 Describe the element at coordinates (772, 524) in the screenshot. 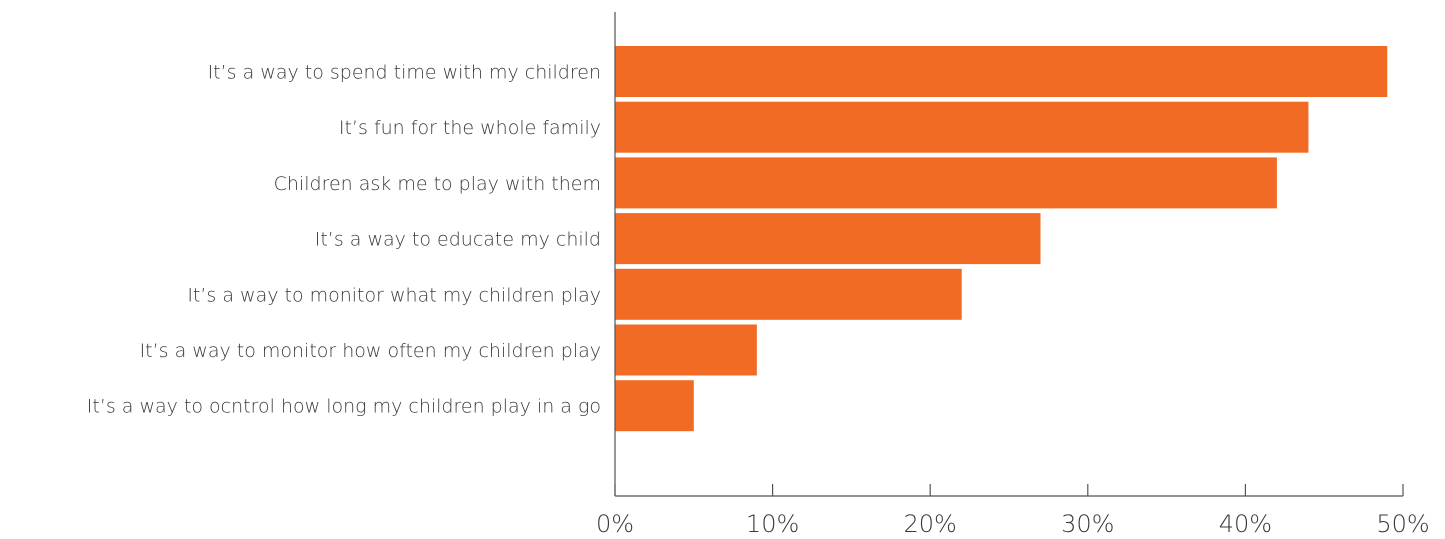

I see `x-tick-label-1: 10%` at that location.